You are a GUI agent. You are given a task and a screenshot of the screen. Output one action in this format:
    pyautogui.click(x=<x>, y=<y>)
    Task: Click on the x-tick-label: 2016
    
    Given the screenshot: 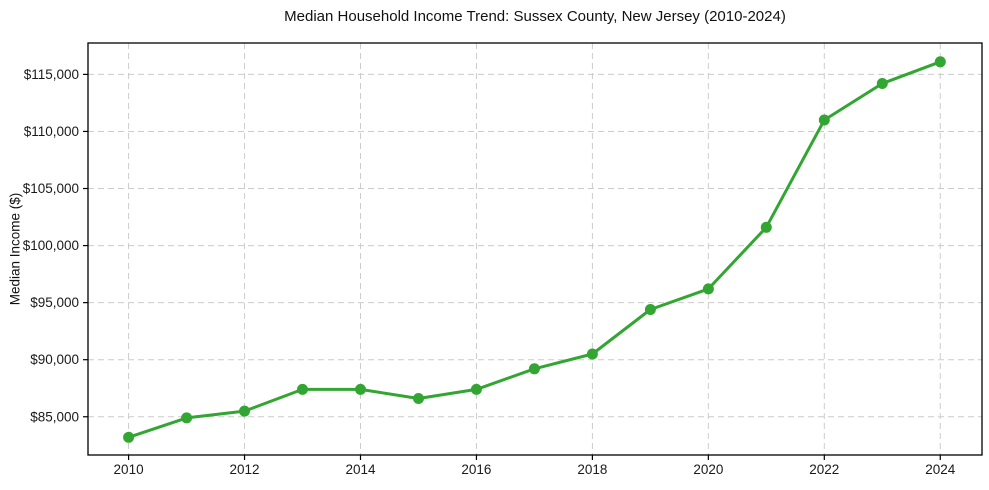 What is the action you would take?
    pyautogui.click(x=476, y=469)
    